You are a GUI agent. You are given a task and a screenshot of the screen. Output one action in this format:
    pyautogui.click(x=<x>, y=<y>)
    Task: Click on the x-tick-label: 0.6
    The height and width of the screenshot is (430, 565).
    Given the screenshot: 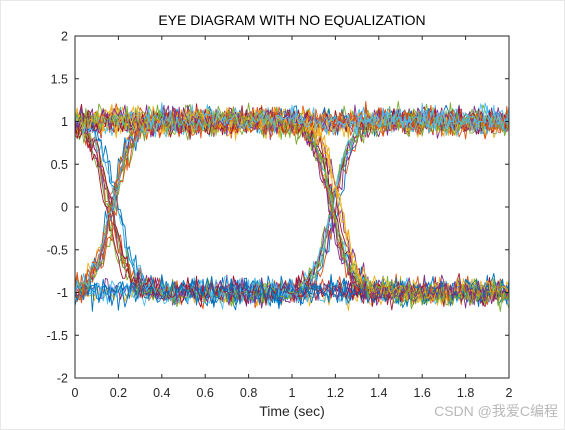 What is the action you would take?
    pyautogui.click(x=205, y=393)
    